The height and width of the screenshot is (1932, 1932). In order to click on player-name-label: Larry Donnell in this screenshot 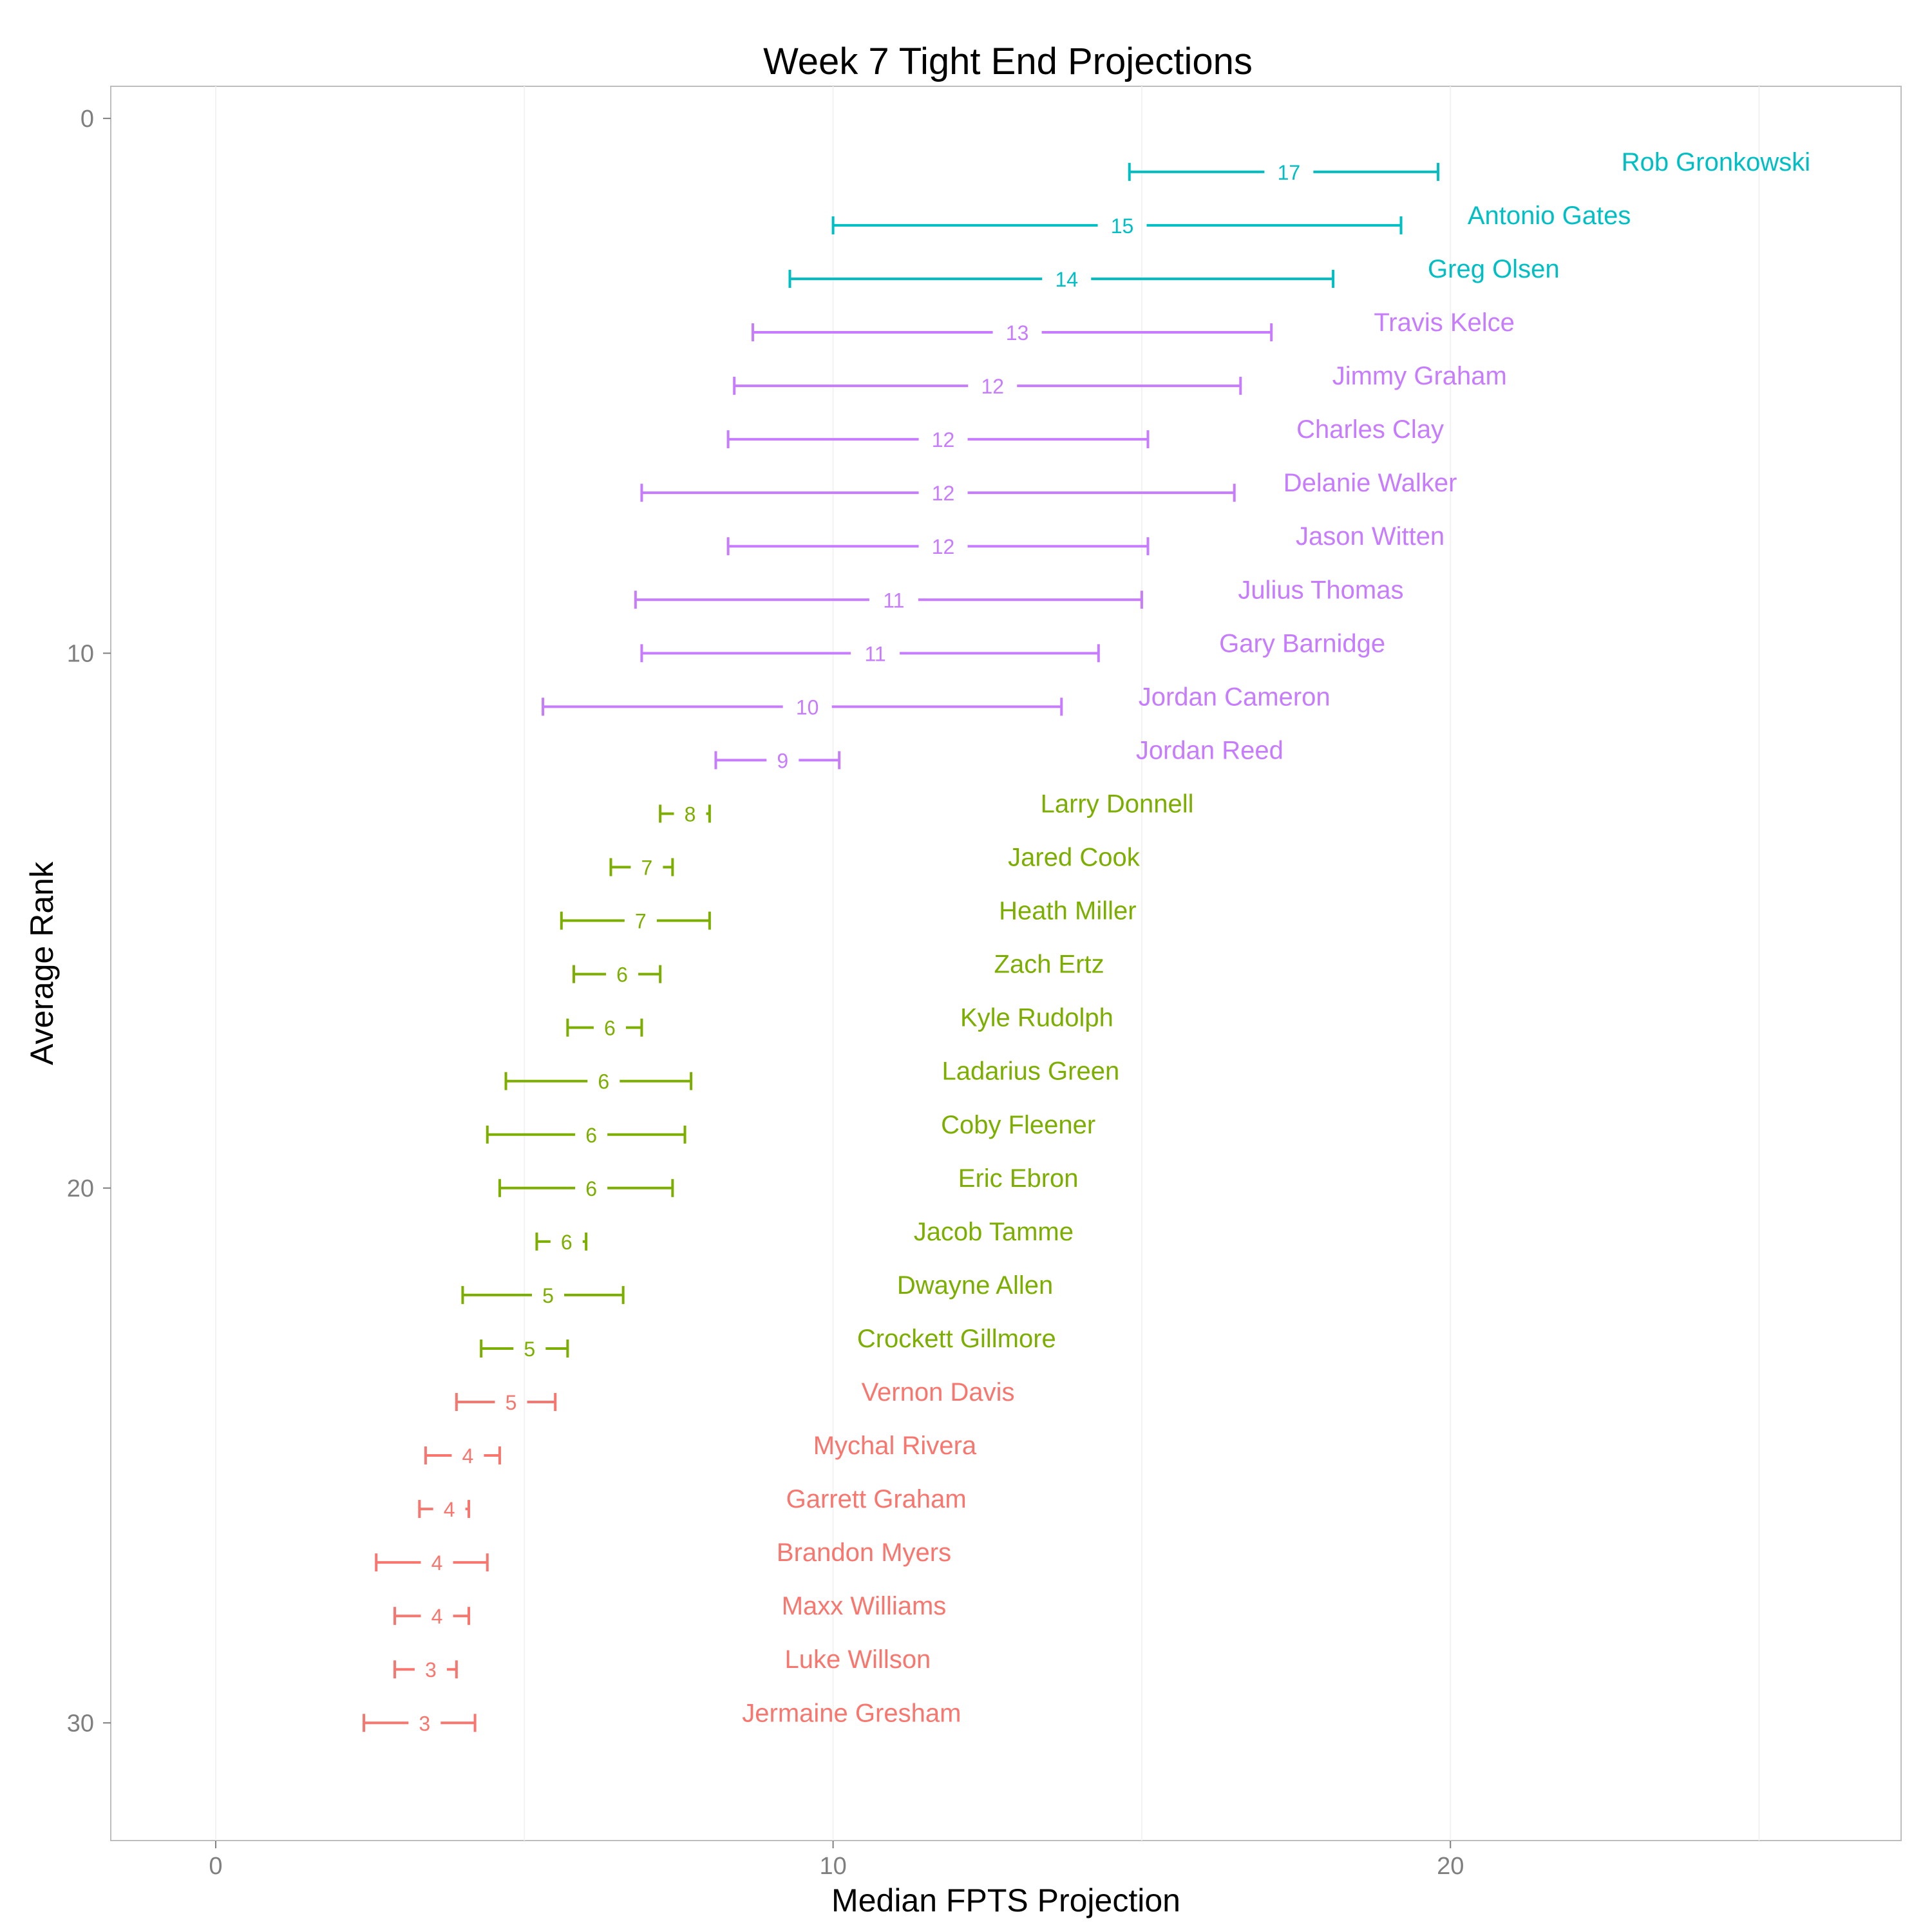, I will do `click(1117, 804)`.